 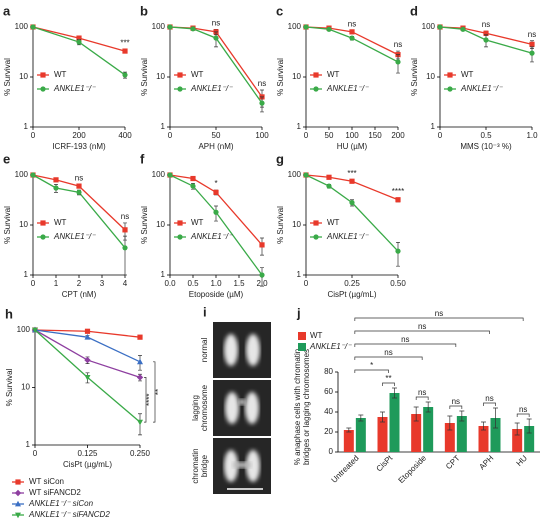 I want to click on x-tick-label: 3, so click(x=102, y=283).